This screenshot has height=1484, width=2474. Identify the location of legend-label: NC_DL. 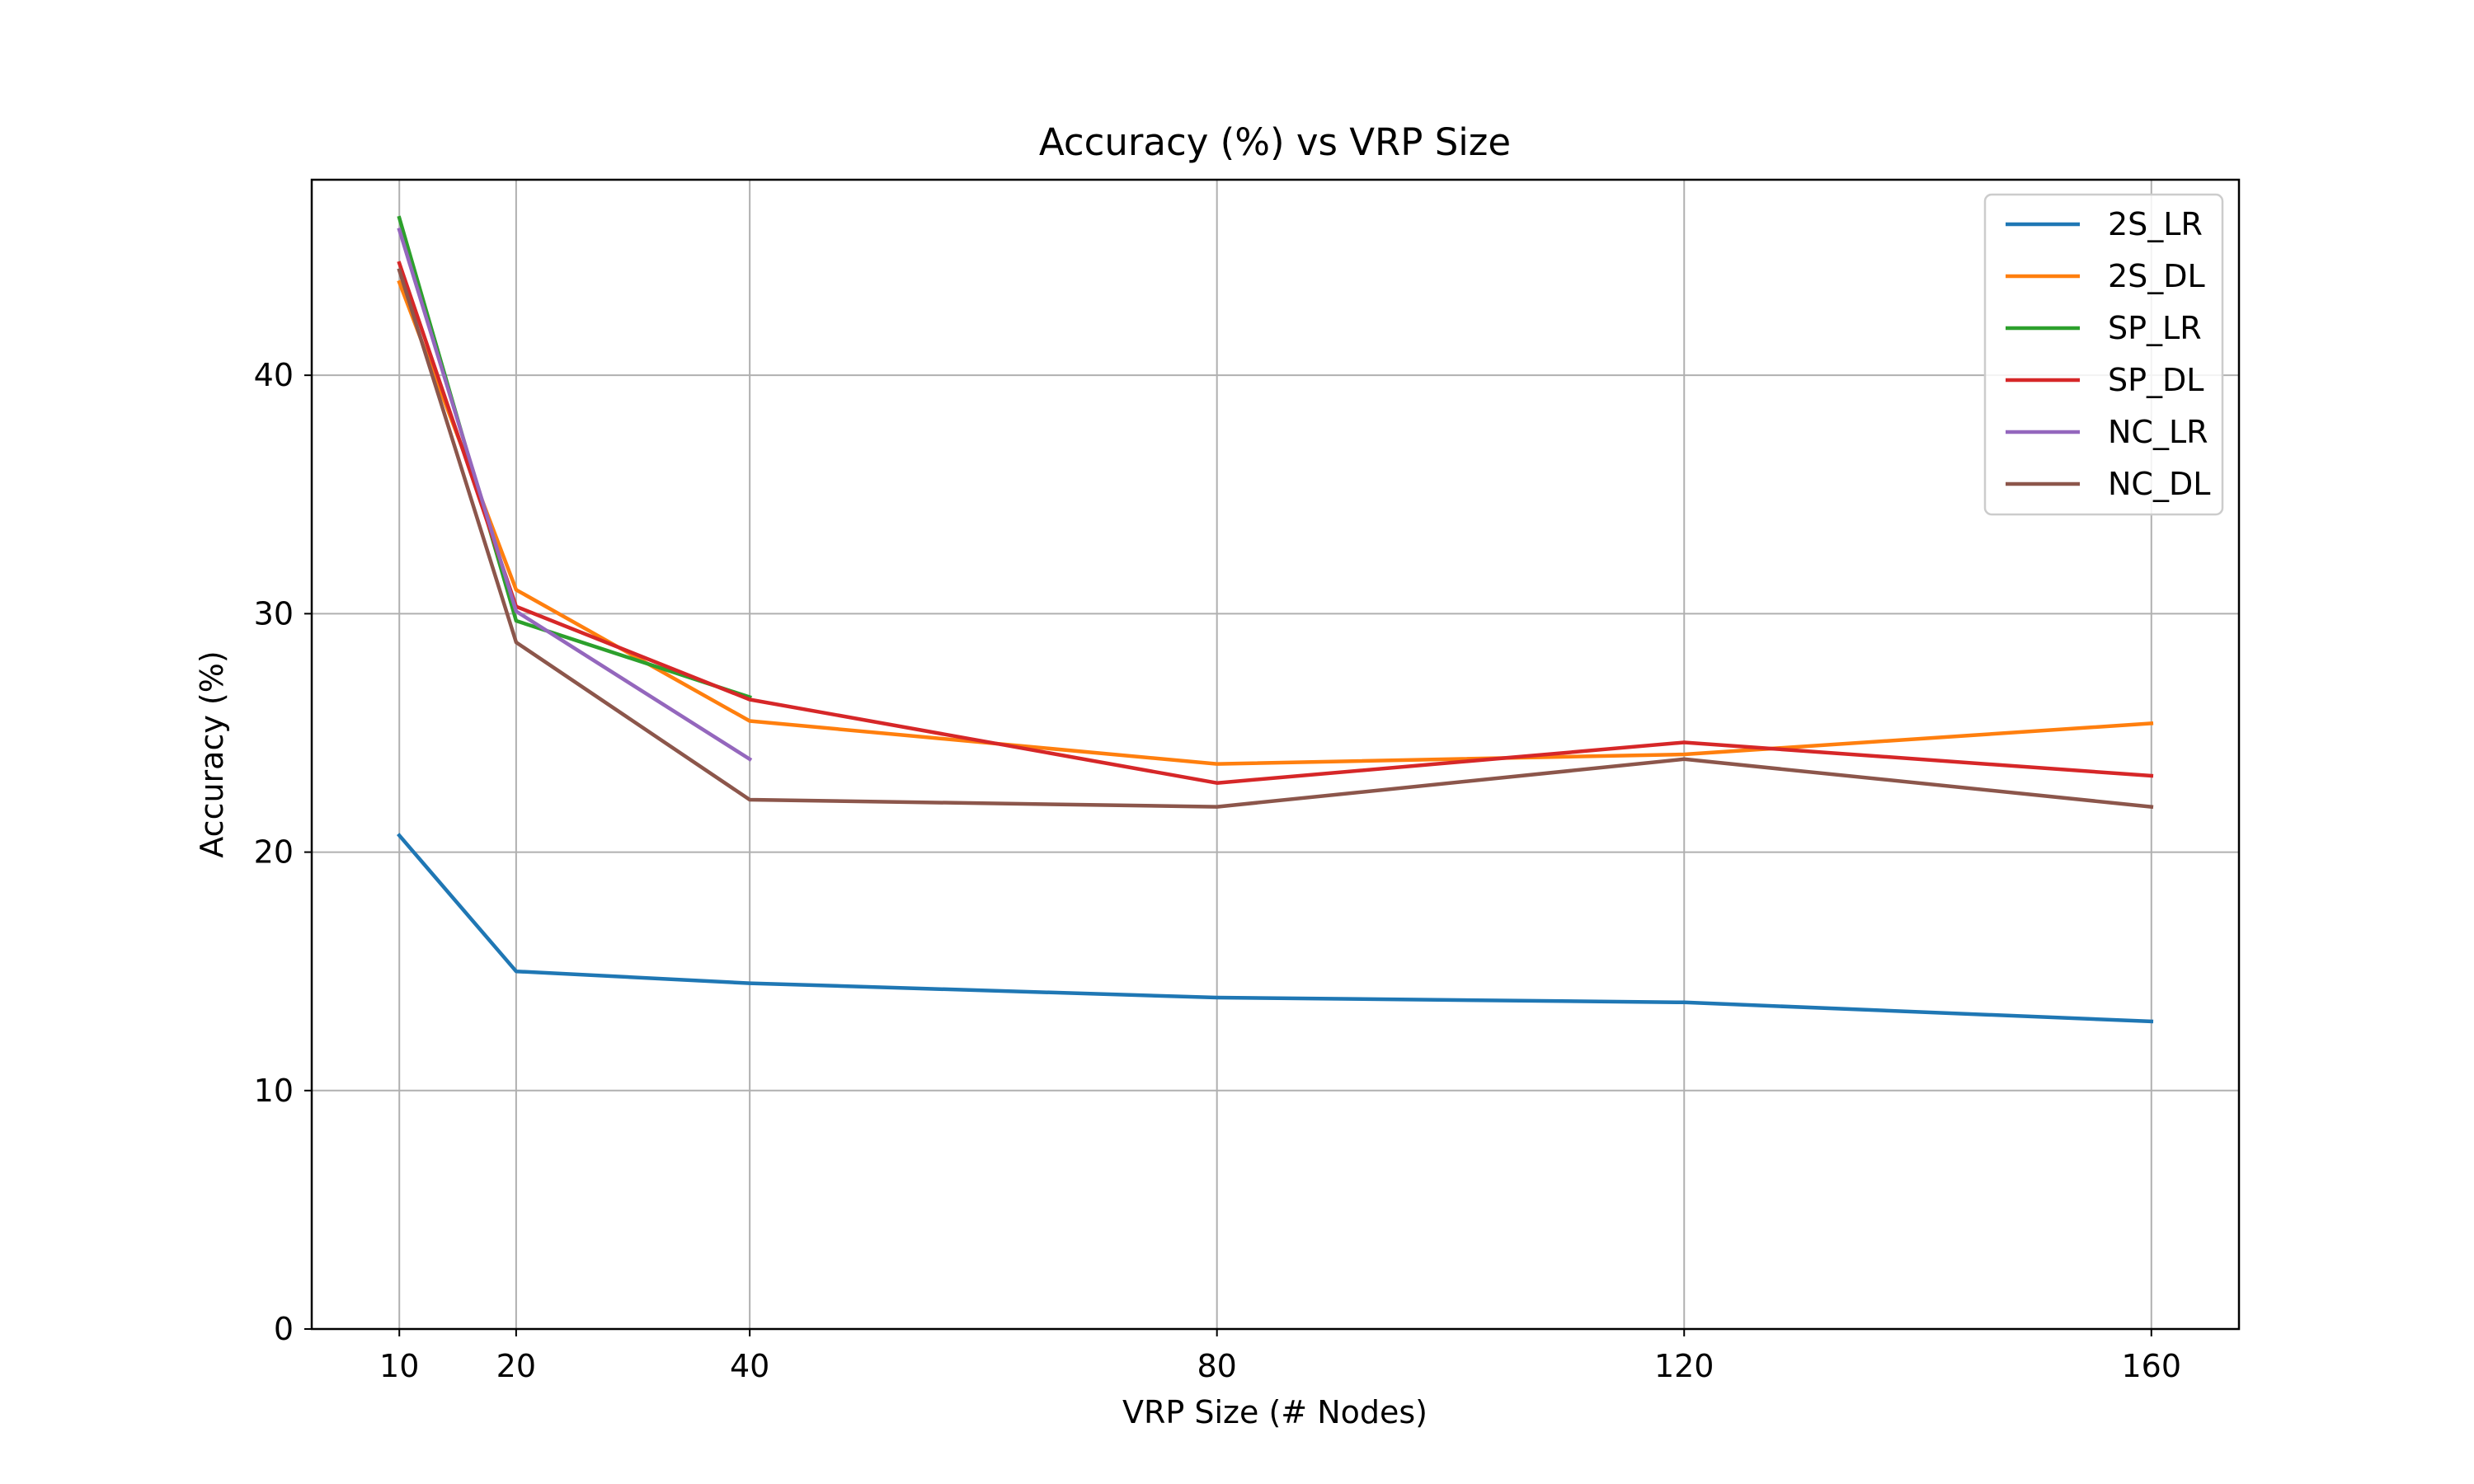
(2159, 484).